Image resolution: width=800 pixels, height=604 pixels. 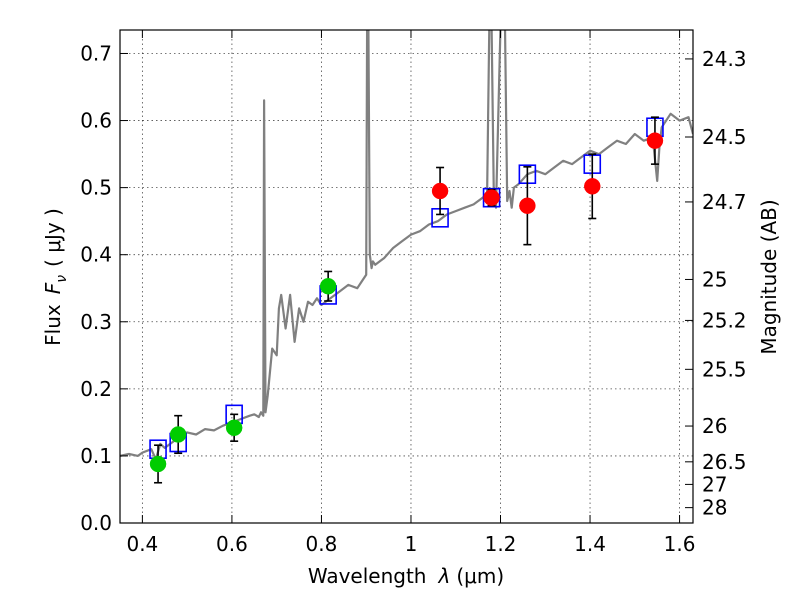 What do you see at coordinates (714, 508) in the screenshot?
I see `magnitude-tick-label: 28` at bounding box center [714, 508].